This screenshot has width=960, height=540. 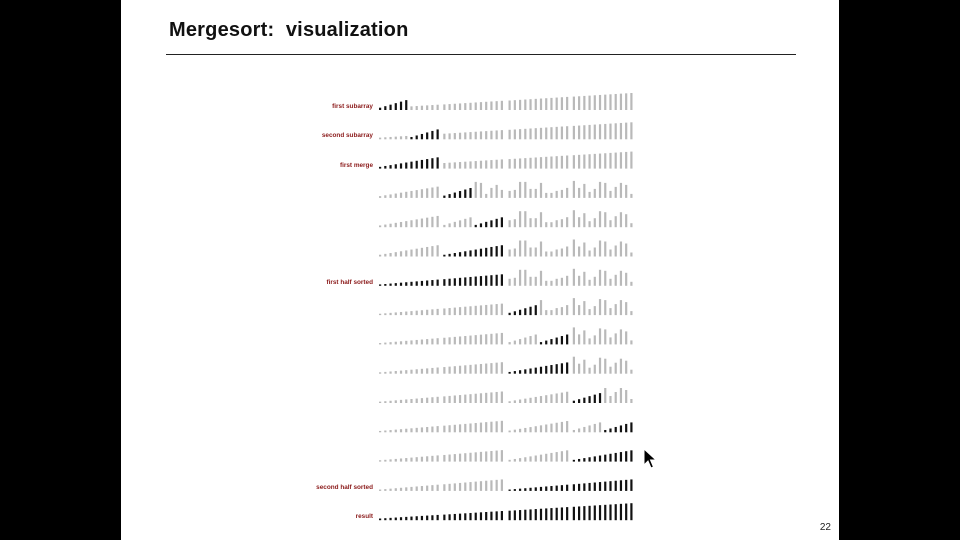 I want to click on row-label: second subarray, so click(x=347, y=136).